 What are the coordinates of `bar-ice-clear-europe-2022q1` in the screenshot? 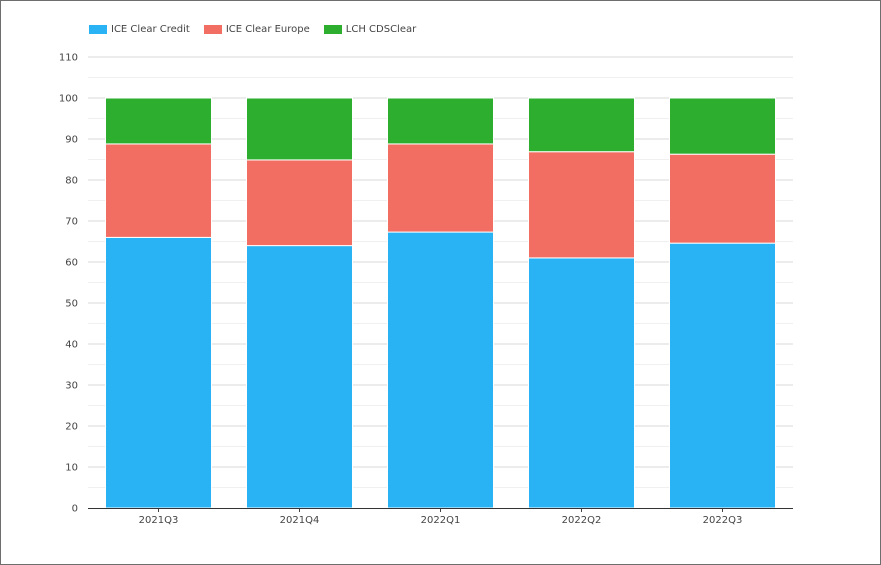 It's located at (440, 188).